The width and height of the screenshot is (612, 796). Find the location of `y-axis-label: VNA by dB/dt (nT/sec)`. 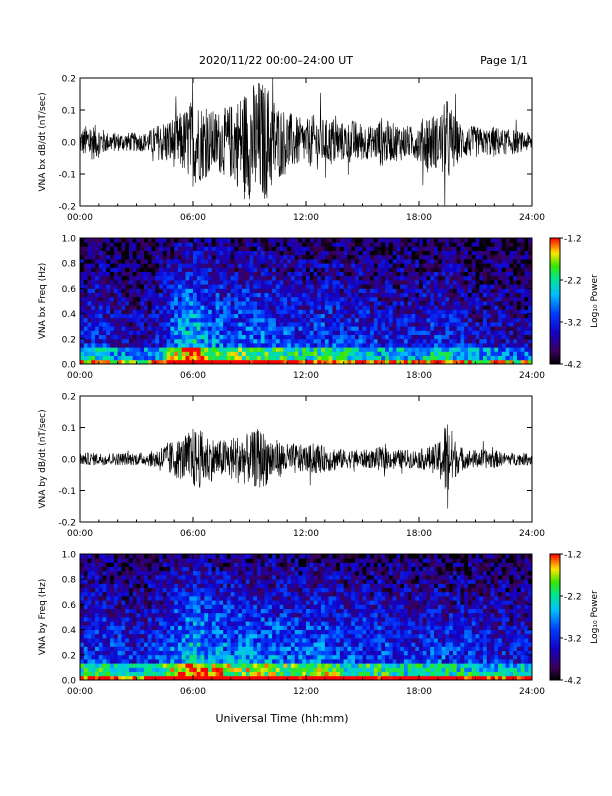

y-axis-label: VNA by dB/dt (nT/sec) is located at coordinates (43, 458).